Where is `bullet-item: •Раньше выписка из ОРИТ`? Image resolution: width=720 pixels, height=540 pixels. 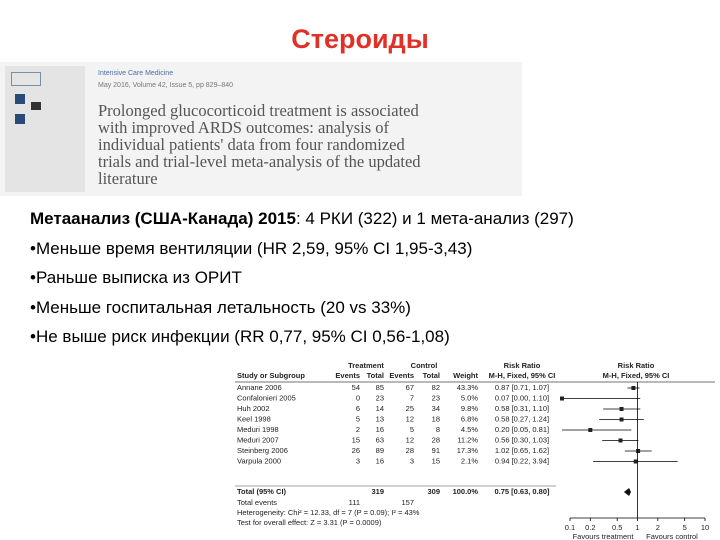
bullet-item: •Раньше выписка из ОРИТ is located at coordinates (302, 278).